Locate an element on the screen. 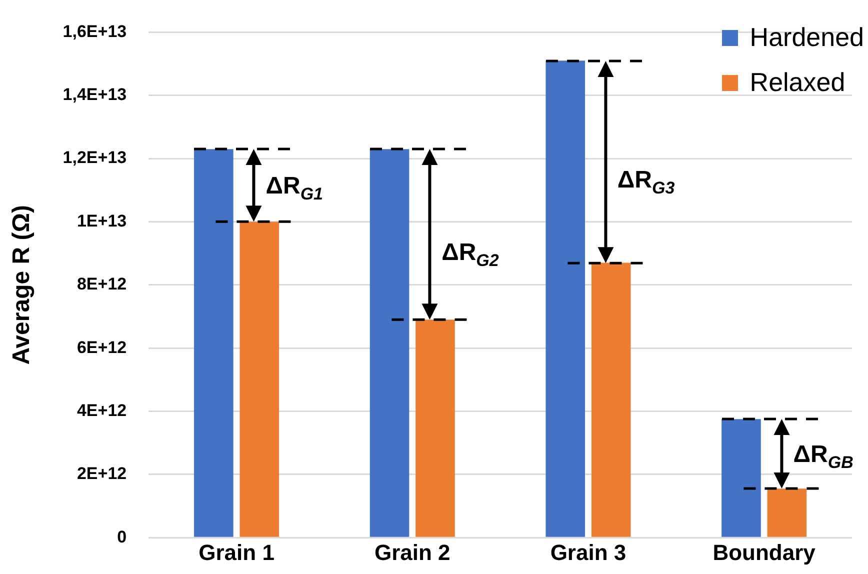 The height and width of the screenshot is (574, 868). x-tick-label: Grain 2 is located at coordinates (412, 552).